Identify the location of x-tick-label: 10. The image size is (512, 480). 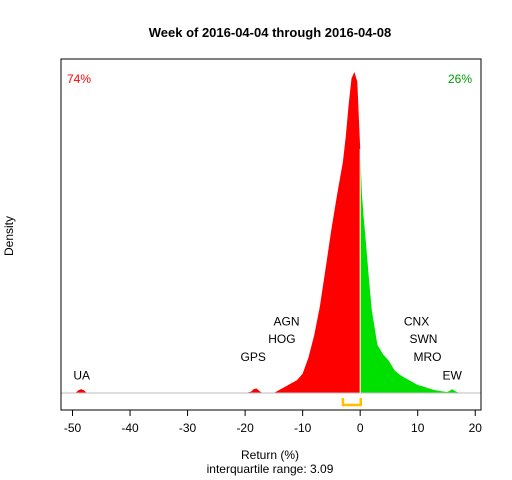
(418, 428).